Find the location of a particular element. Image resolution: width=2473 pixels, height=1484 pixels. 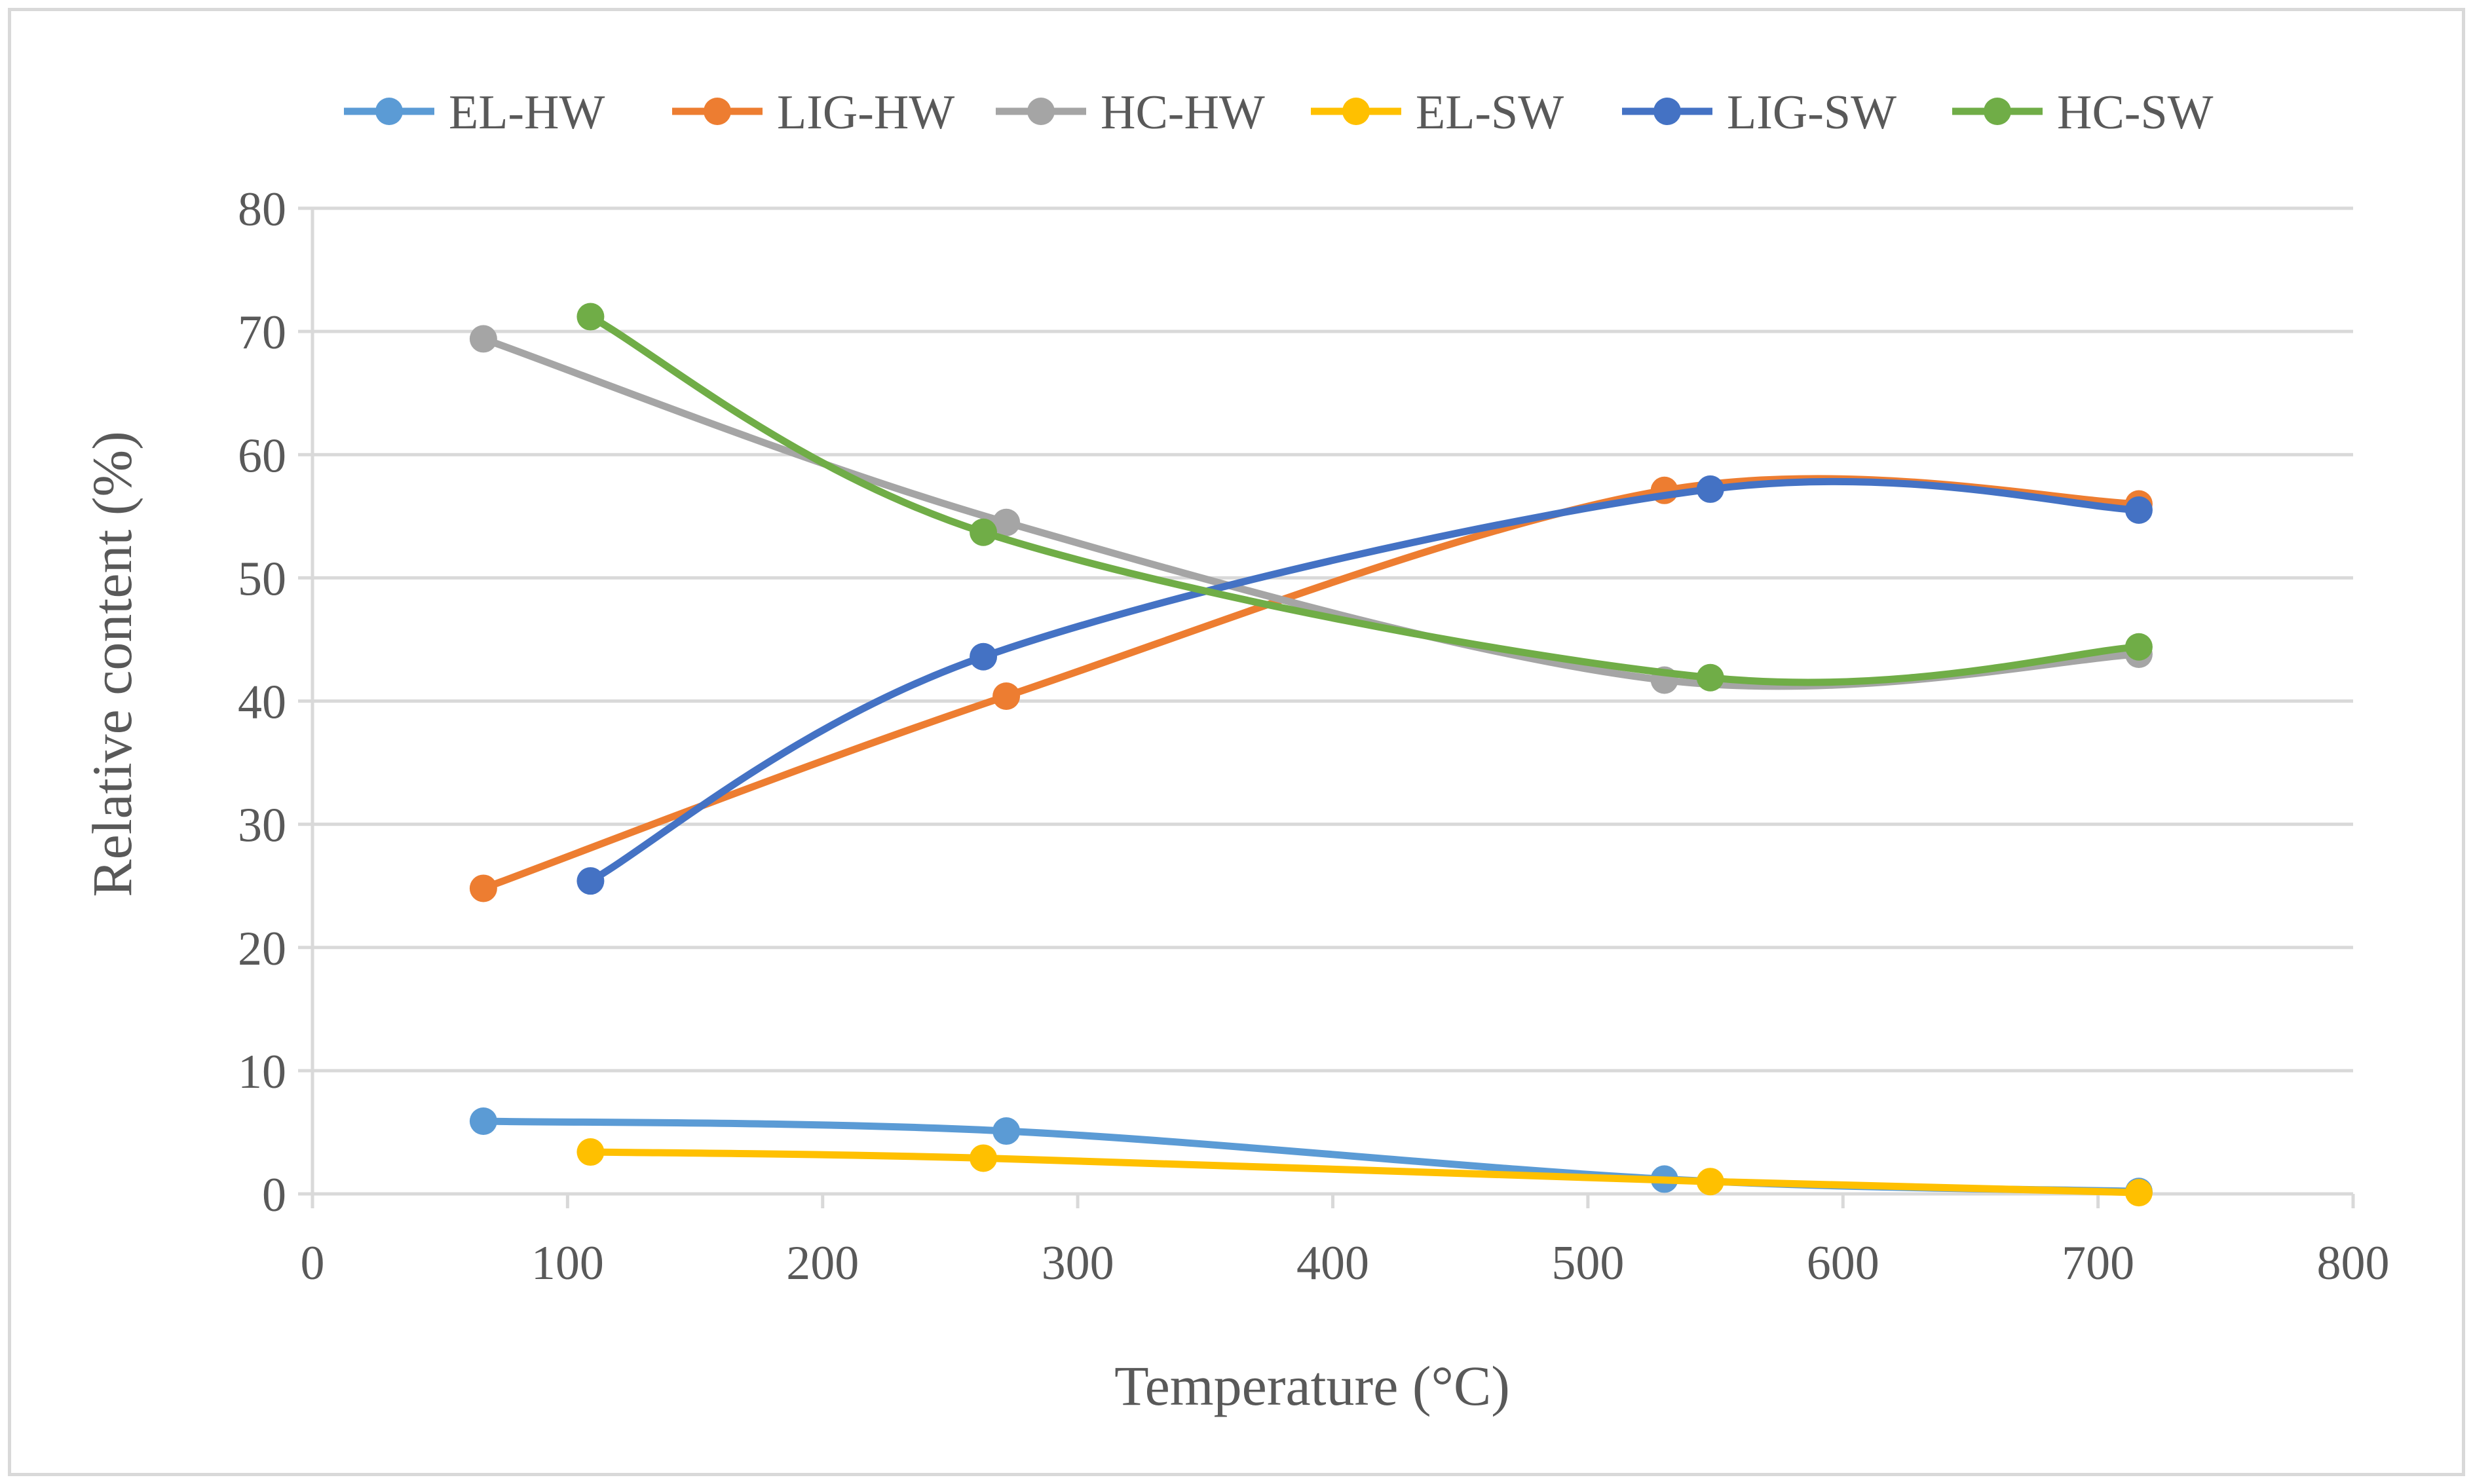

series-line is located at coordinates (1364, 1172).